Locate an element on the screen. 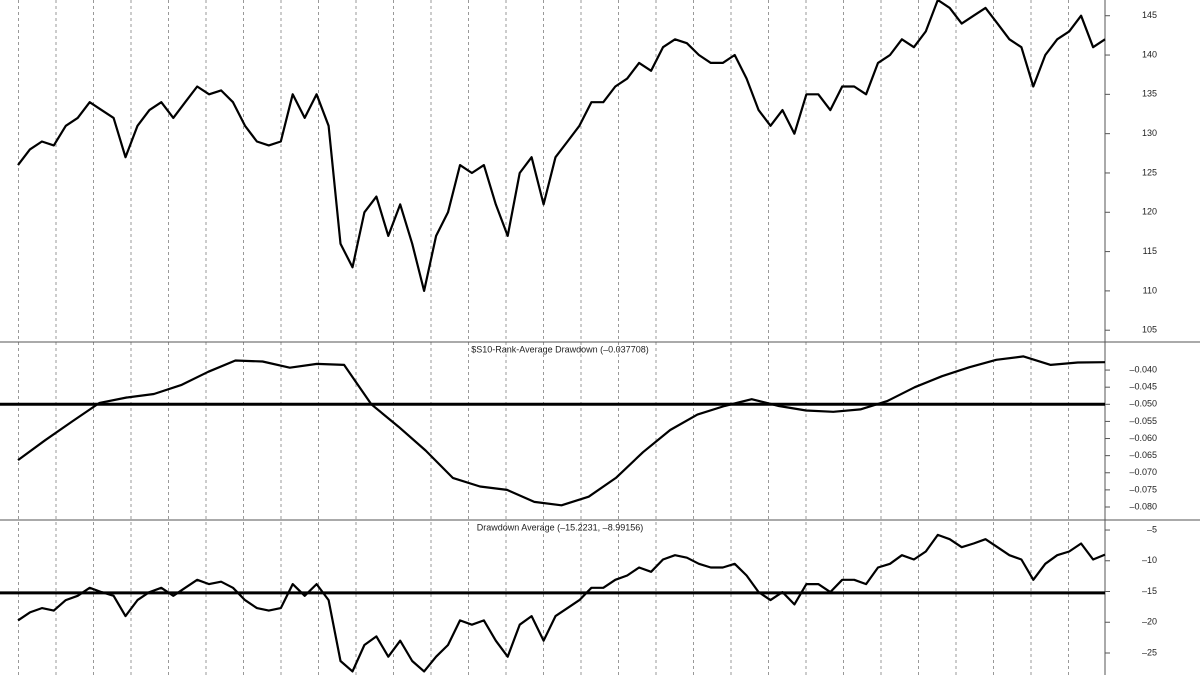 The width and height of the screenshot is (1200, 675). y-tick-label: 130 is located at coordinates (1149, 133).